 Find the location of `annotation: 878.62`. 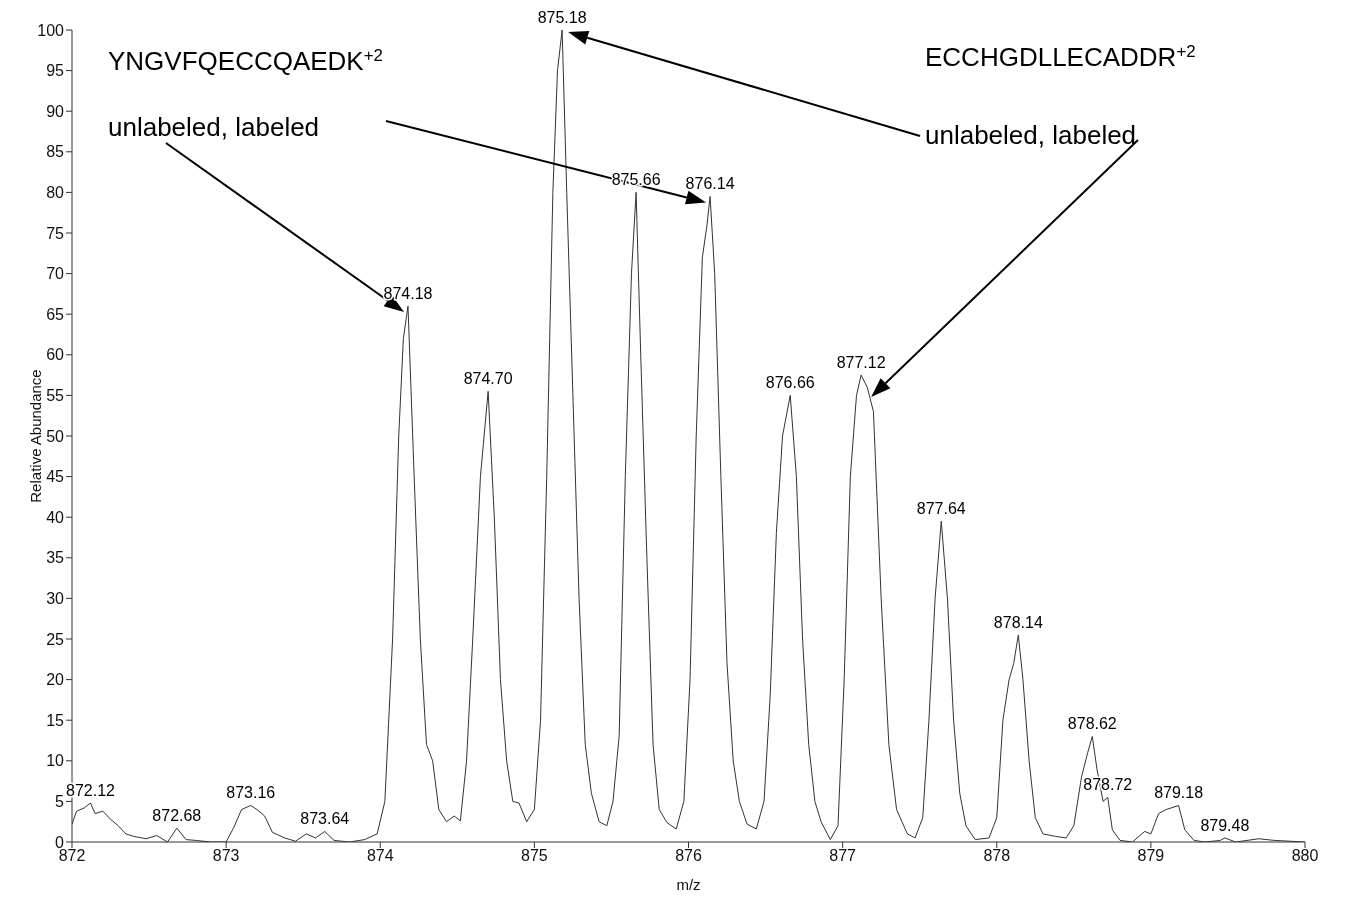

annotation: 878.62 is located at coordinates (1092, 724).